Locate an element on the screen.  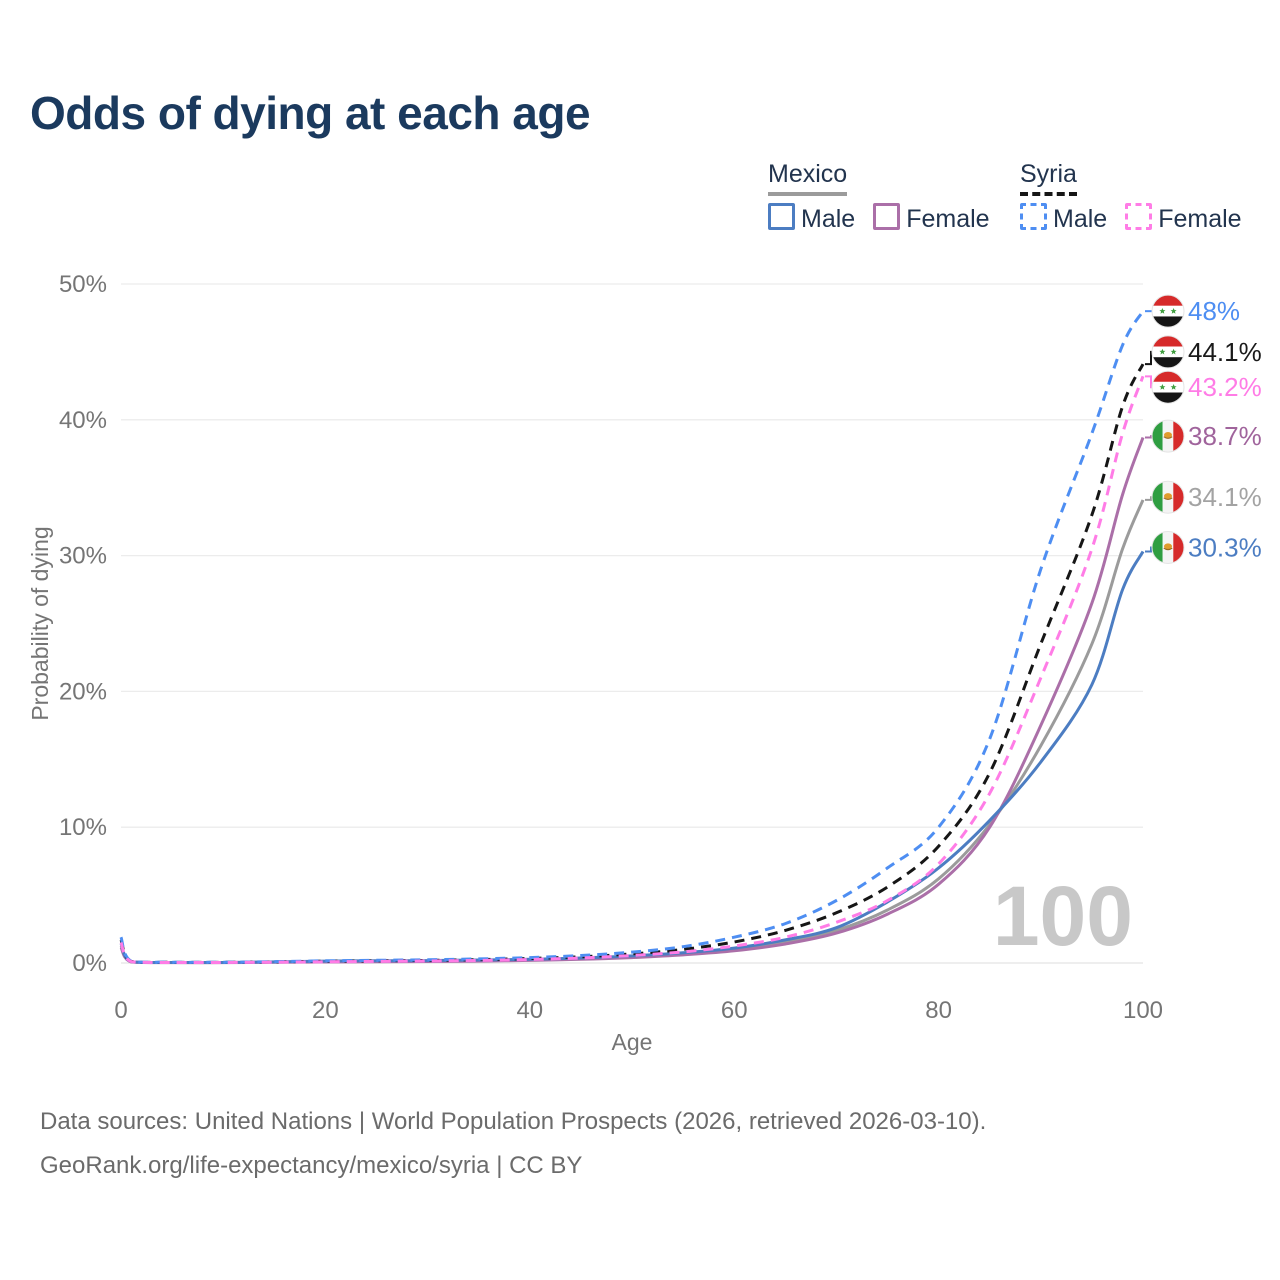
x-tick-label: 20 is located at coordinates (325, 1010).